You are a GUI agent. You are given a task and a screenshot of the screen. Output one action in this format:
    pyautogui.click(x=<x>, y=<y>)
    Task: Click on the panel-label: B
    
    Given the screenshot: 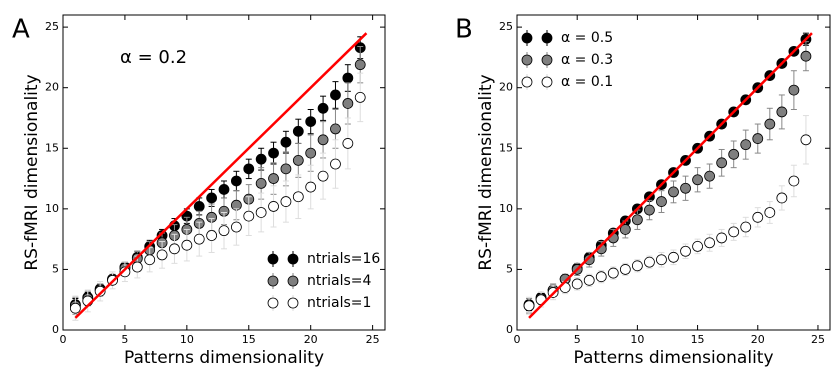 What is the action you would take?
    pyautogui.click(x=464, y=30)
    